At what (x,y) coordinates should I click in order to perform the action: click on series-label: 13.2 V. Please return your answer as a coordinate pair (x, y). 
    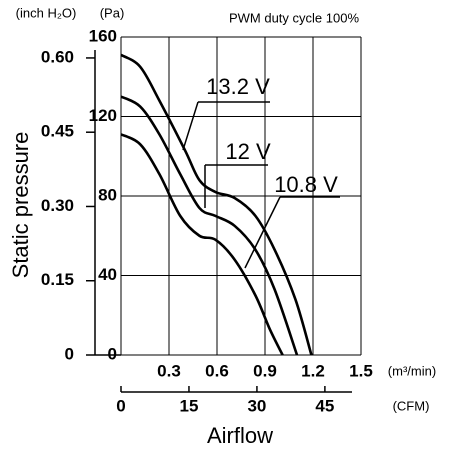
    Looking at the image, I should click on (238, 86).